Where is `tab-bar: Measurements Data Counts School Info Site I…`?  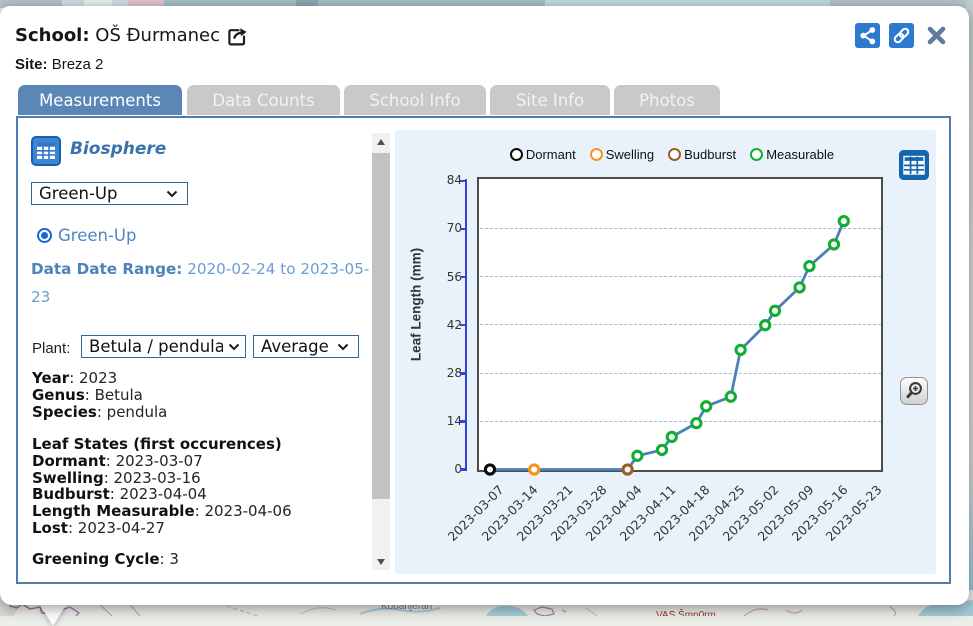 tab-bar: Measurements Data Counts School Info Site I… is located at coordinates (369, 100).